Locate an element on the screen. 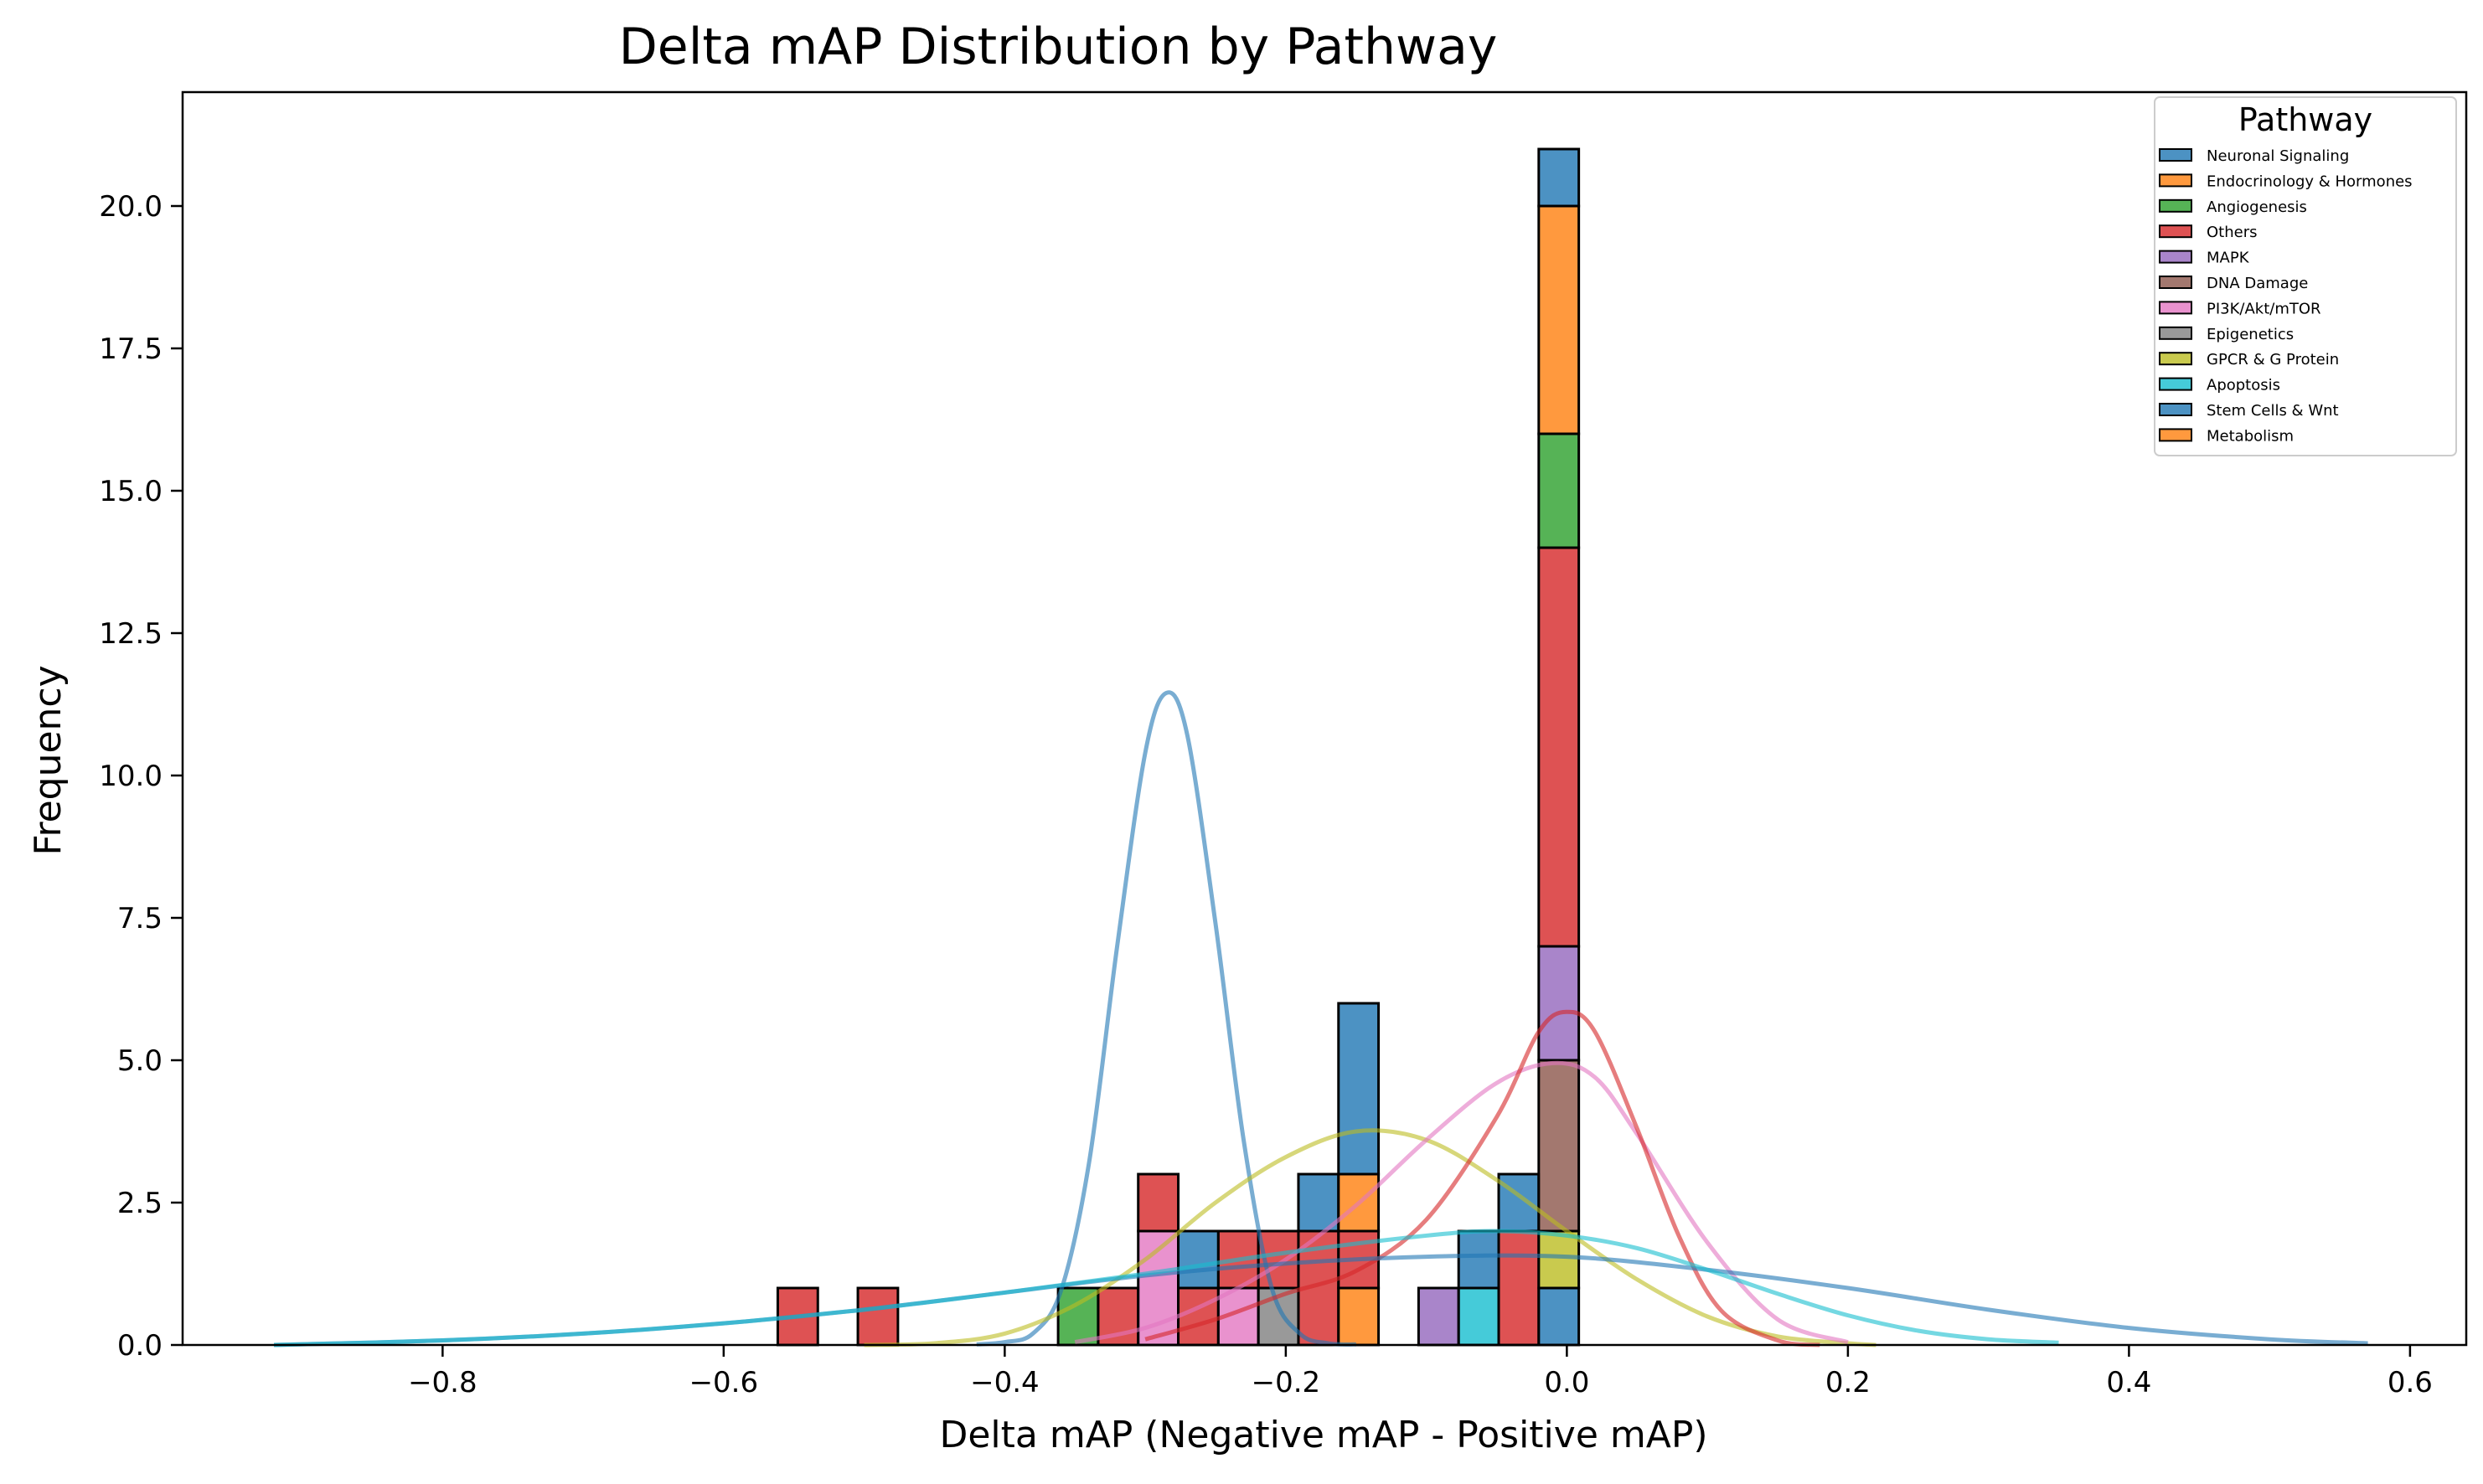  legend-entry: Epigenetics is located at coordinates (2250, 334).